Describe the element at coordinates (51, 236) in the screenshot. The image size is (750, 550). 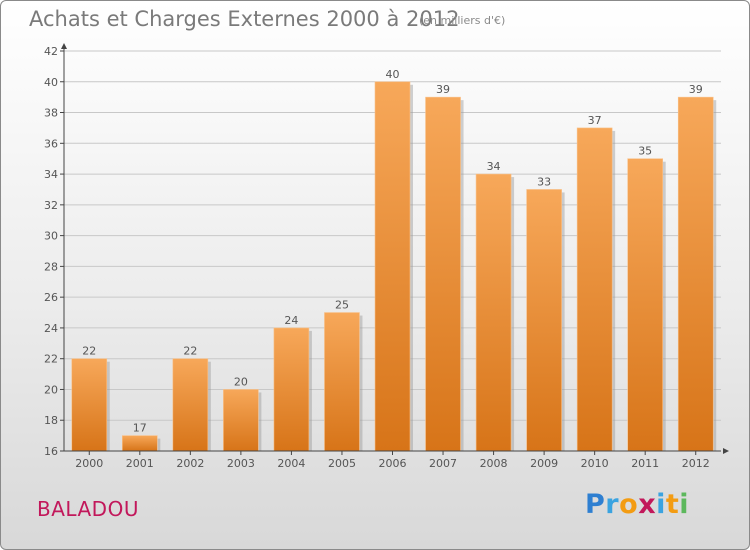
I see `y-tick-label: 30` at that location.